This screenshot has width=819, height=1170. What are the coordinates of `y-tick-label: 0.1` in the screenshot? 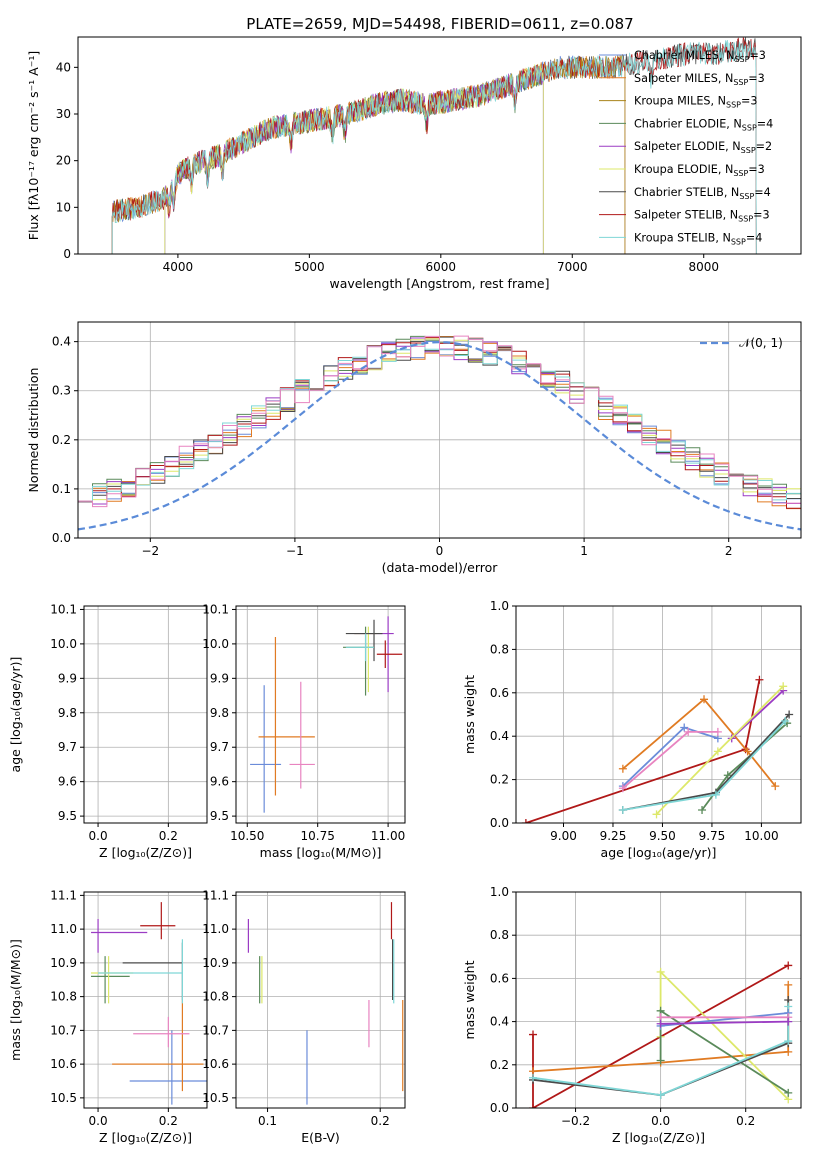 It's located at (61, 489).